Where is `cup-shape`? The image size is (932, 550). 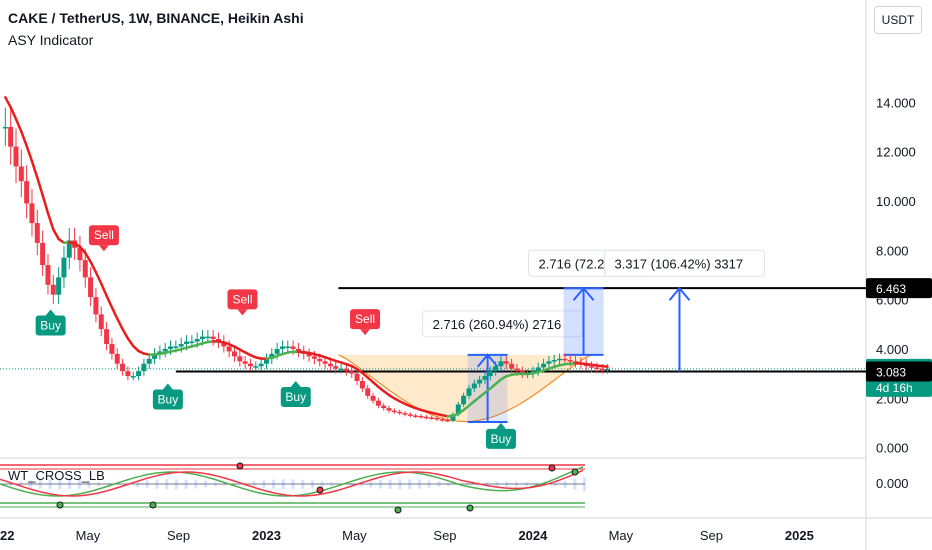
cup-shape is located at coordinates (465, 388).